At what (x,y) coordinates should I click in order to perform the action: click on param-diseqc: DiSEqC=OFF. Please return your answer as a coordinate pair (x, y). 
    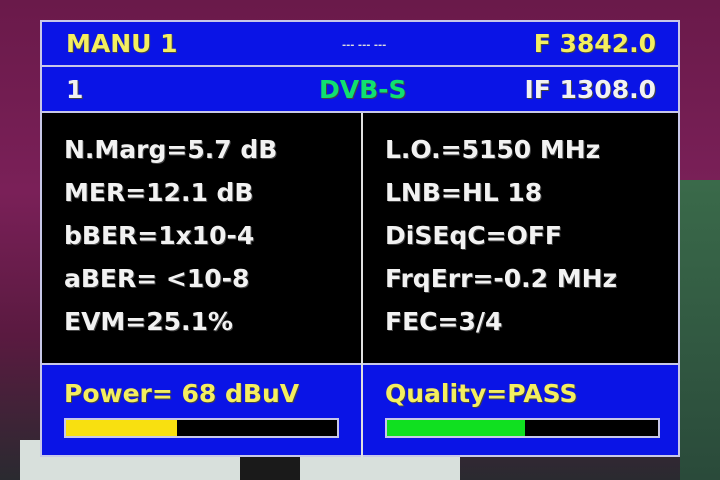
    Looking at the image, I should click on (474, 235).